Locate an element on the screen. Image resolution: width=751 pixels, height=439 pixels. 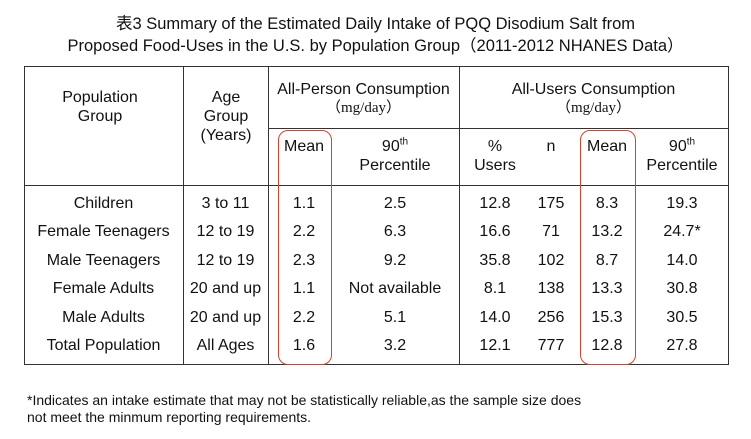
population-group-cell: Male Teenagers is located at coordinates (103, 260).